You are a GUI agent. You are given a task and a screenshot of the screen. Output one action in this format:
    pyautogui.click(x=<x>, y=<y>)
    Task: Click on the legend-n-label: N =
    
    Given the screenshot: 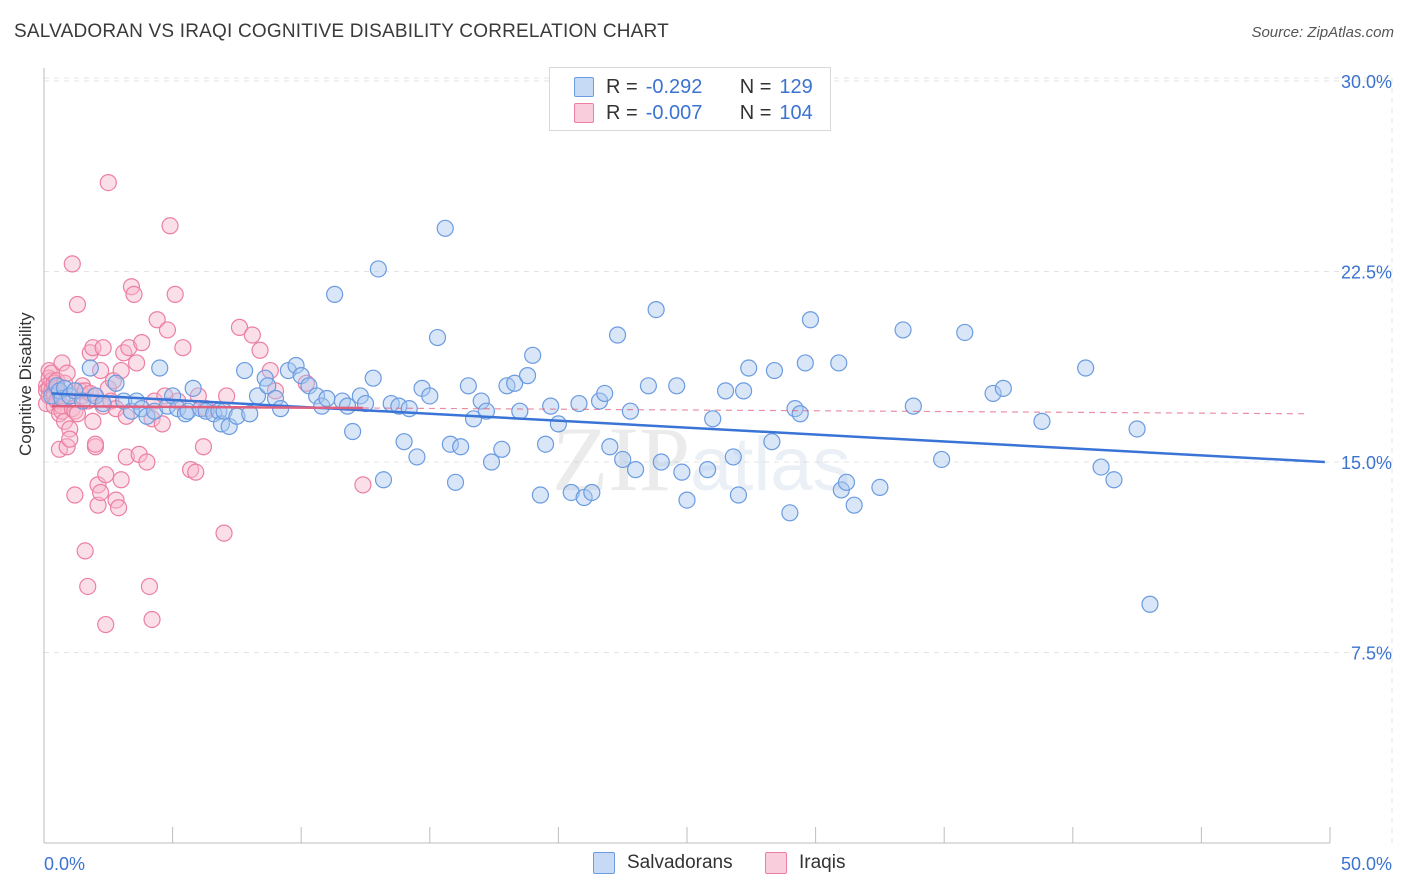 What is the action you would take?
    pyautogui.click(x=755, y=86)
    